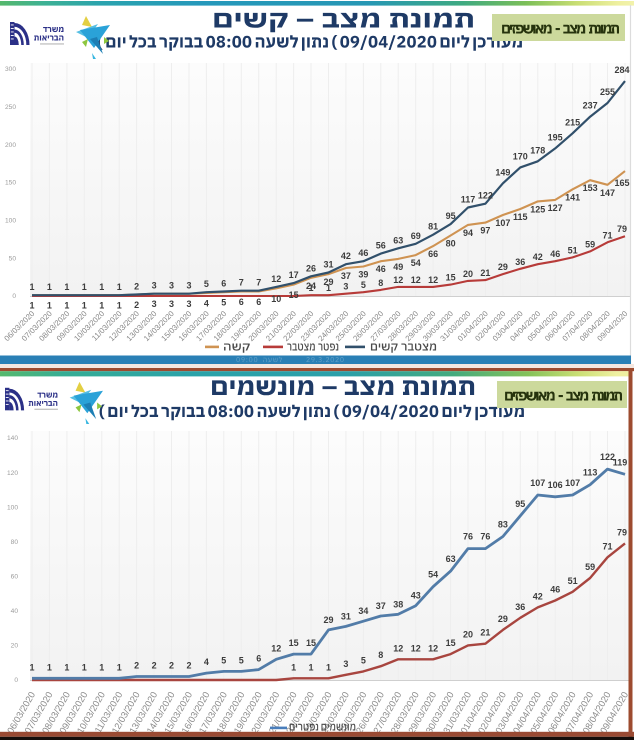 This screenshot has width=634, height=740. Describe the element at coordinates (621, 183) in the screenshot. I see `svg-text: 165` at that location.